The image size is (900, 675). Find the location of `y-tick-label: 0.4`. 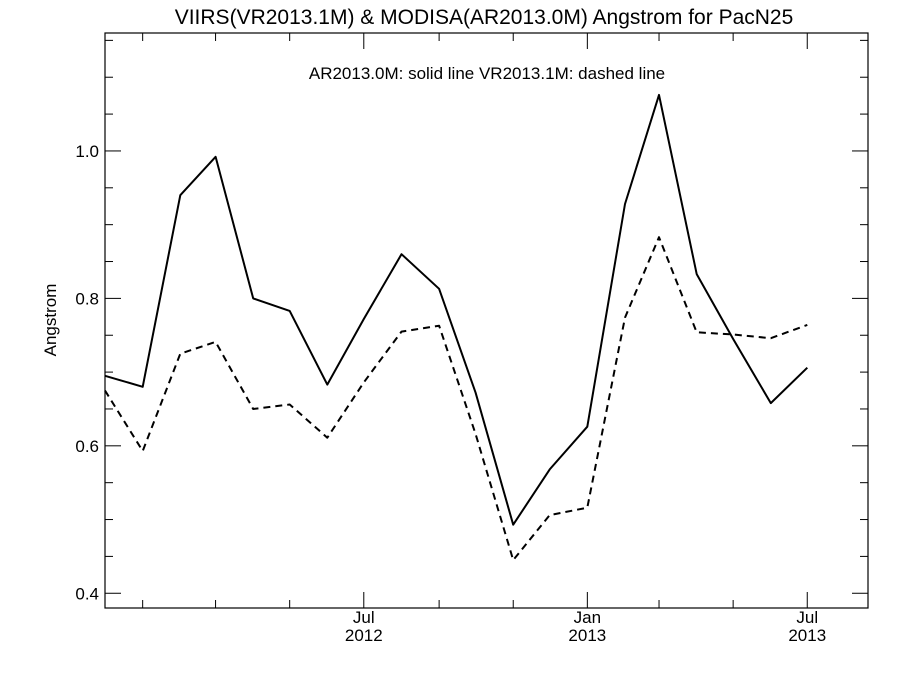

y-tick-label: 0.4 is located at coordinates (87, 593).